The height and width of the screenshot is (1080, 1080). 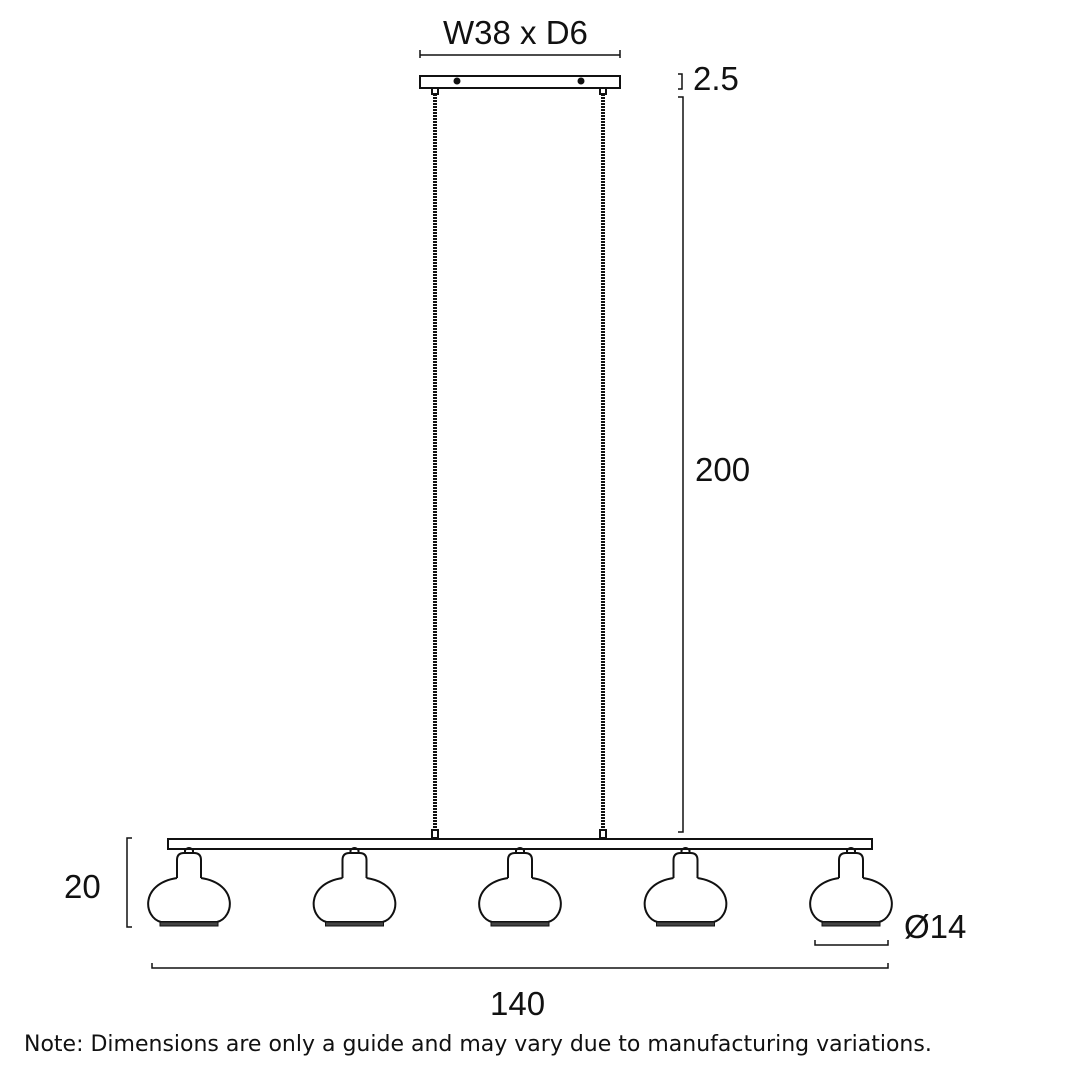 What do you see at coordinates (716, 78) in the screenshot?
I see `canopy-height-label: 2.5` at bounding box center [716, 78].